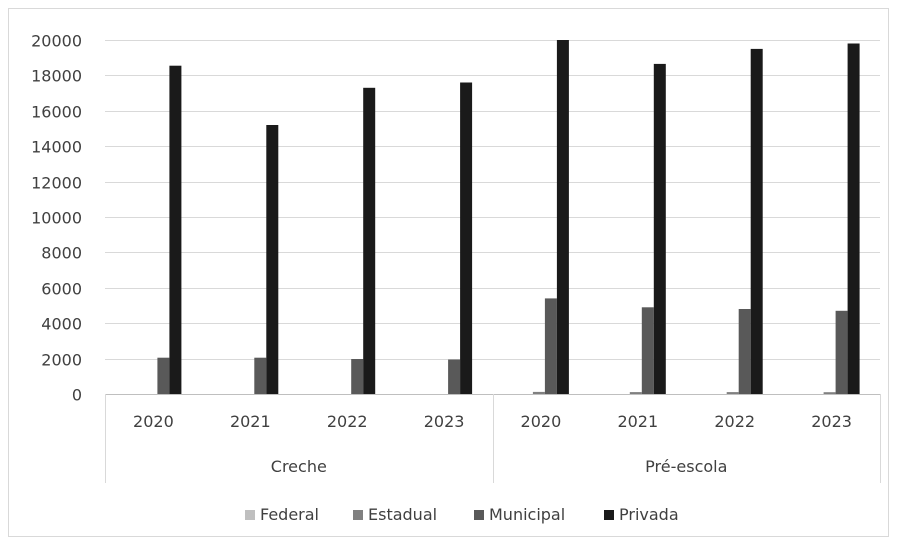  I want to click on legend-swatch-estadual, so click(358, 515).